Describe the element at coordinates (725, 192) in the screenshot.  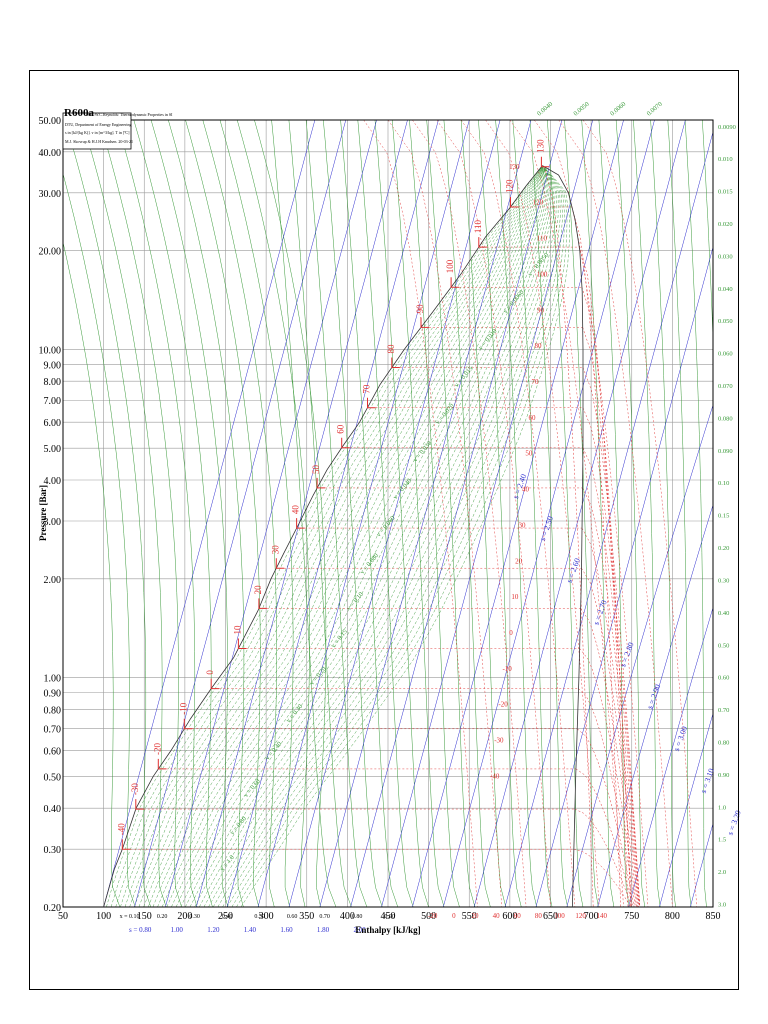
I see `volume-label-right: 0.015` at that location.